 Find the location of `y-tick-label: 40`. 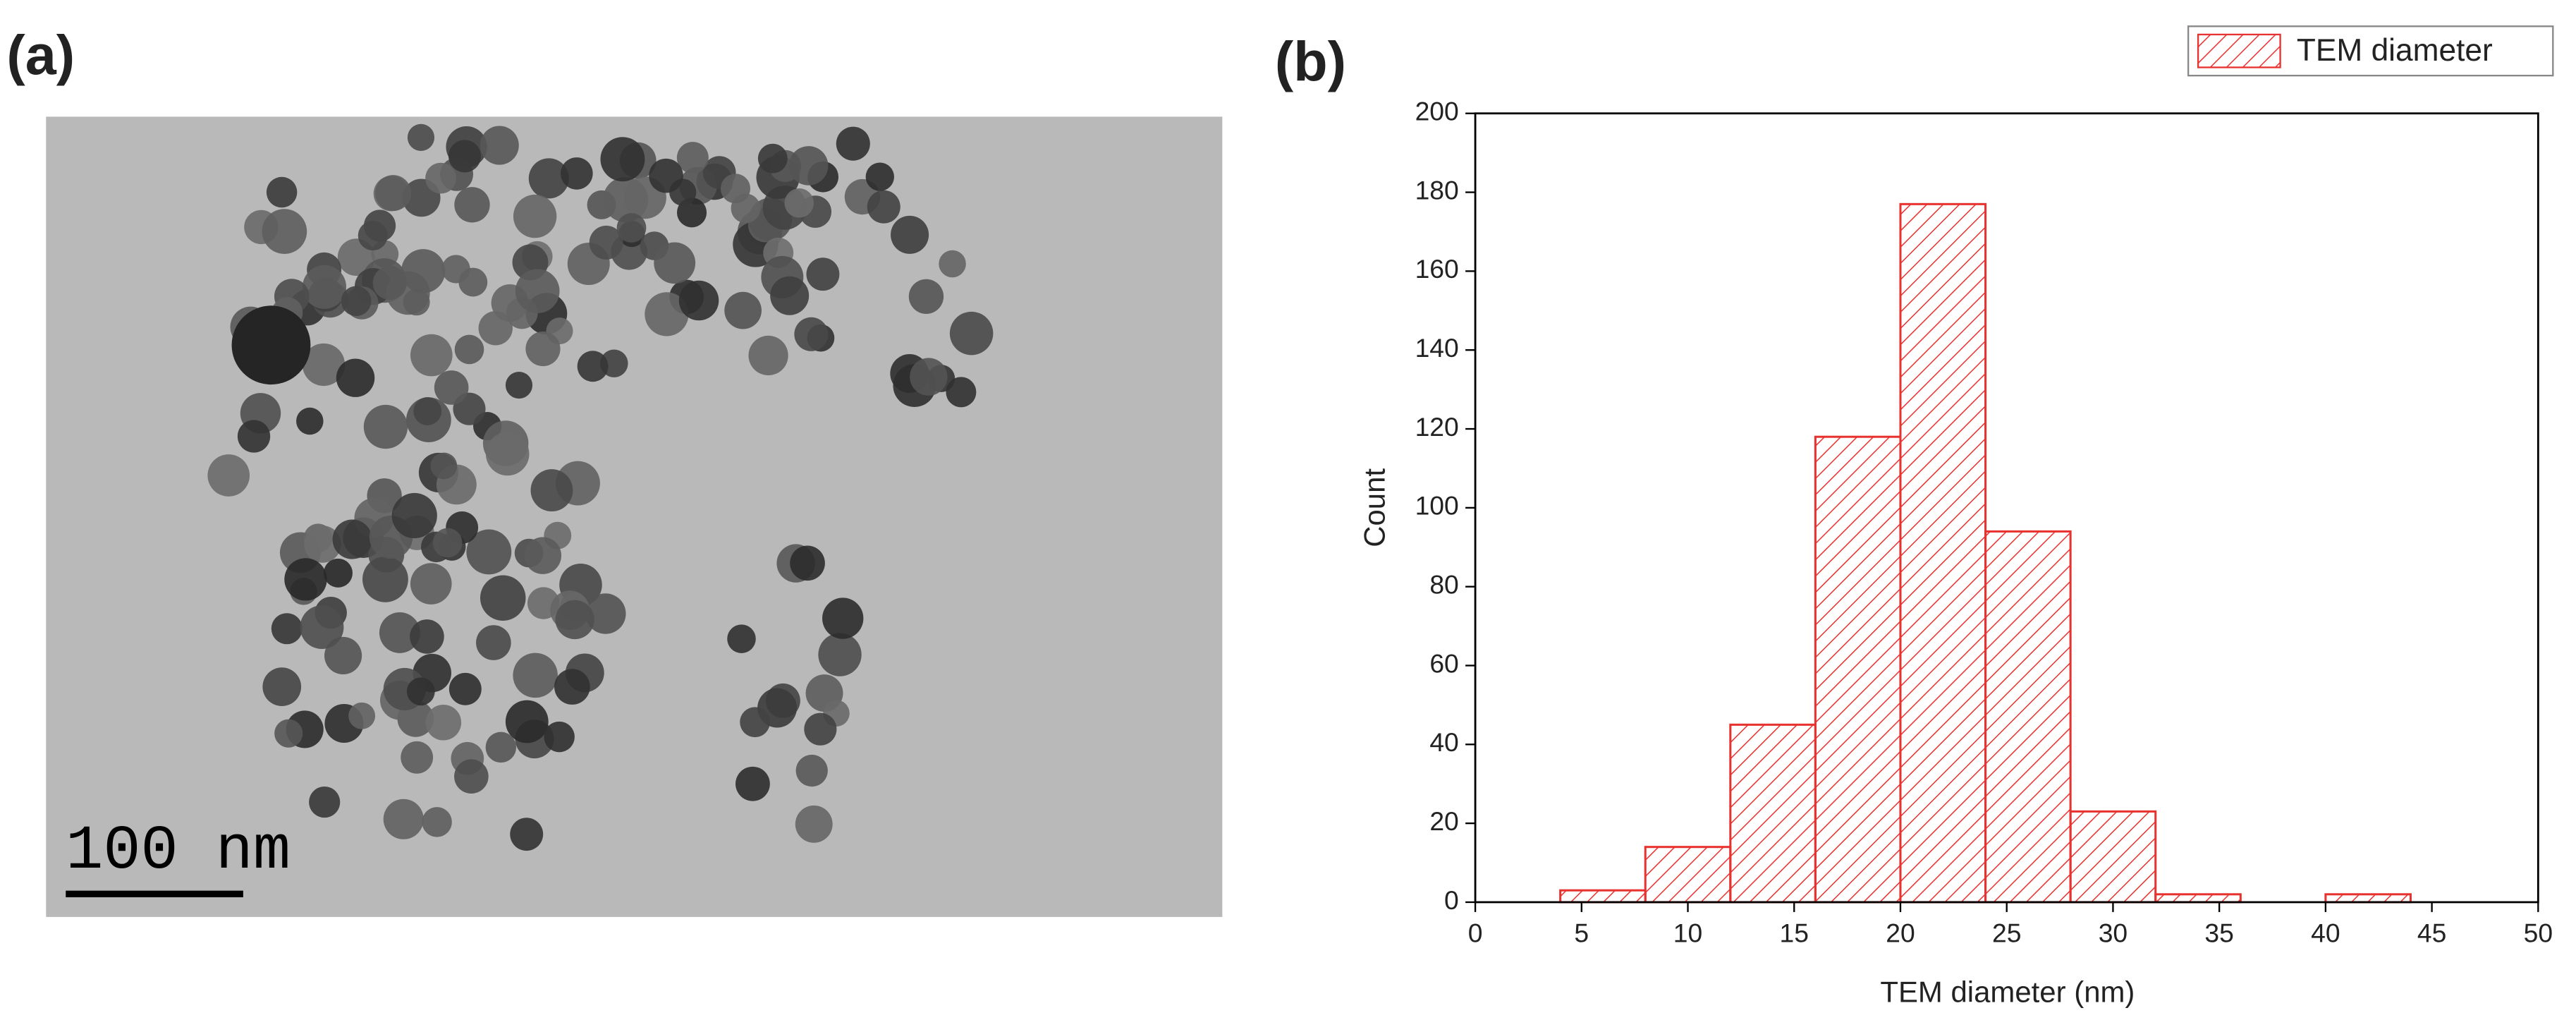

y-tick-label: 40 is located at coordinates (1443, 742).